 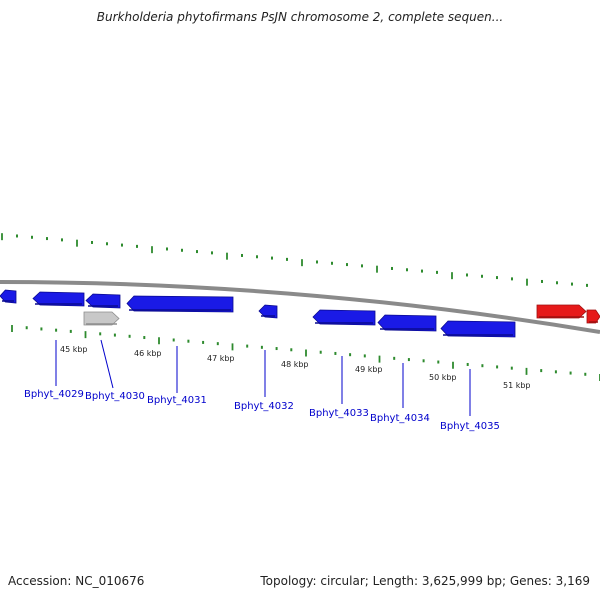 What do you see at coordinates (400, 418) in the screenshot?
I see `gene-4034-label: Bphyt_4034` at bounding box center [400, 418].